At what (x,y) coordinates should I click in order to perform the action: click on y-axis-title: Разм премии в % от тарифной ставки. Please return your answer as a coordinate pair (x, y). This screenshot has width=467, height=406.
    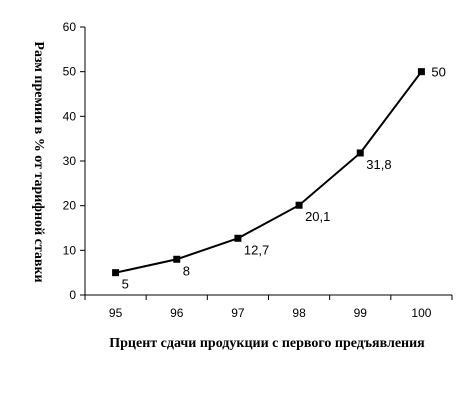
    Looking at the image, I should click on (38, 161).